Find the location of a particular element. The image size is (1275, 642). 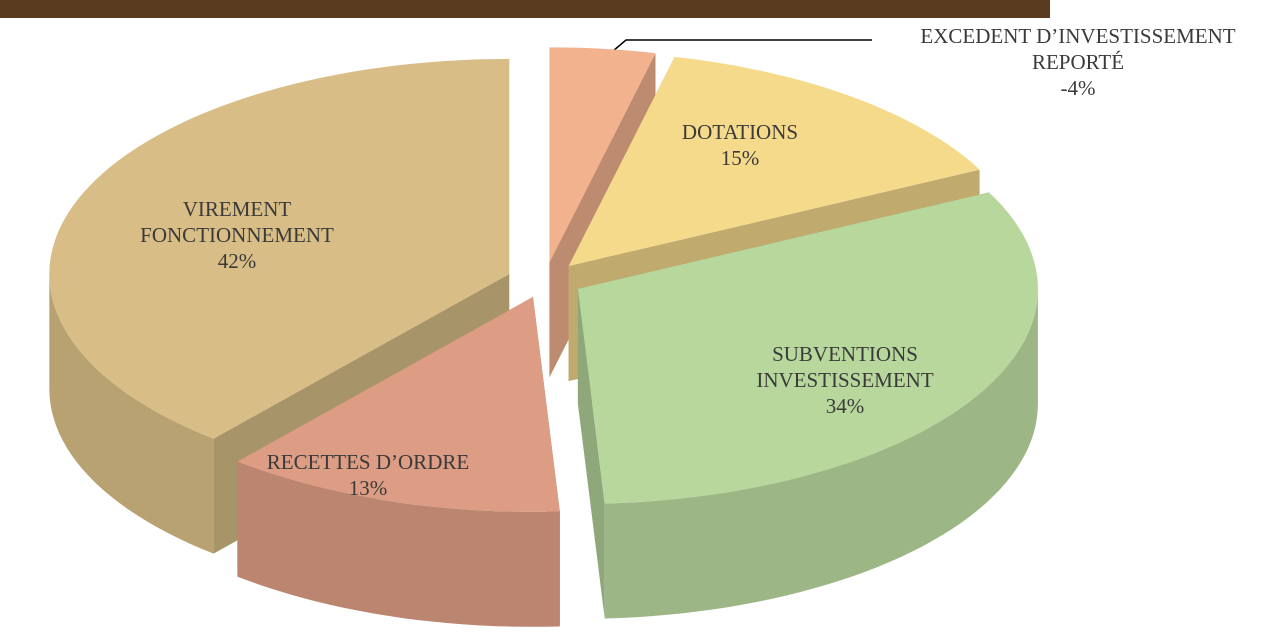

data-label: VIREMENT FONCTIONNEMENT 42% is located at coordinates (237, 235).